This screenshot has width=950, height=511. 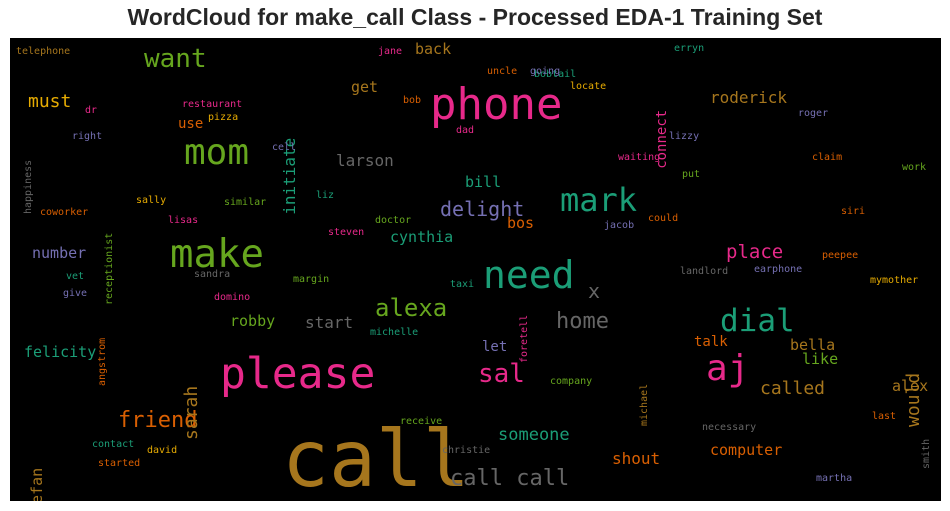 What do you see at coordinates (663, 218) in the screenshot?
I see `word-could: could` at bounding box center [663, 218].